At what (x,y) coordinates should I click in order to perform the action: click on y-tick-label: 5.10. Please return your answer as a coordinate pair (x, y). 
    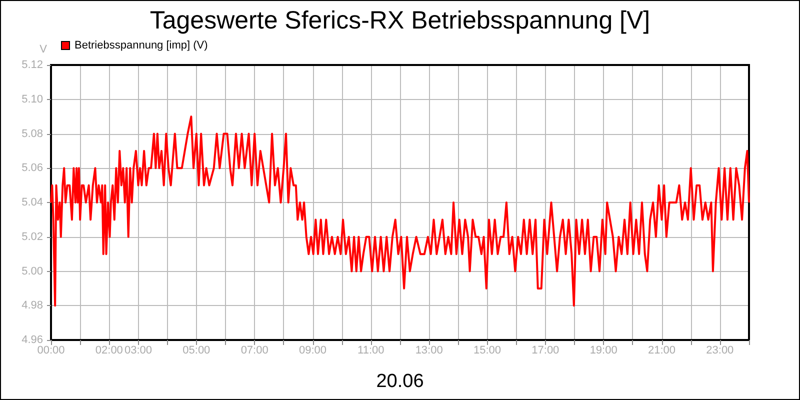
    Looking at the image, I should click on (32, 99).